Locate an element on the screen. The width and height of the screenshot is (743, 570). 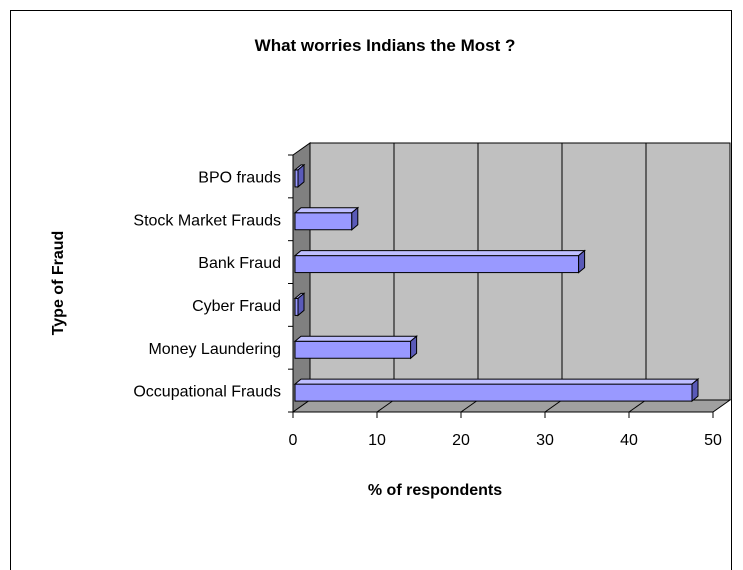
y-tick-label: Money Laundering is located at coordinates (214, 349).